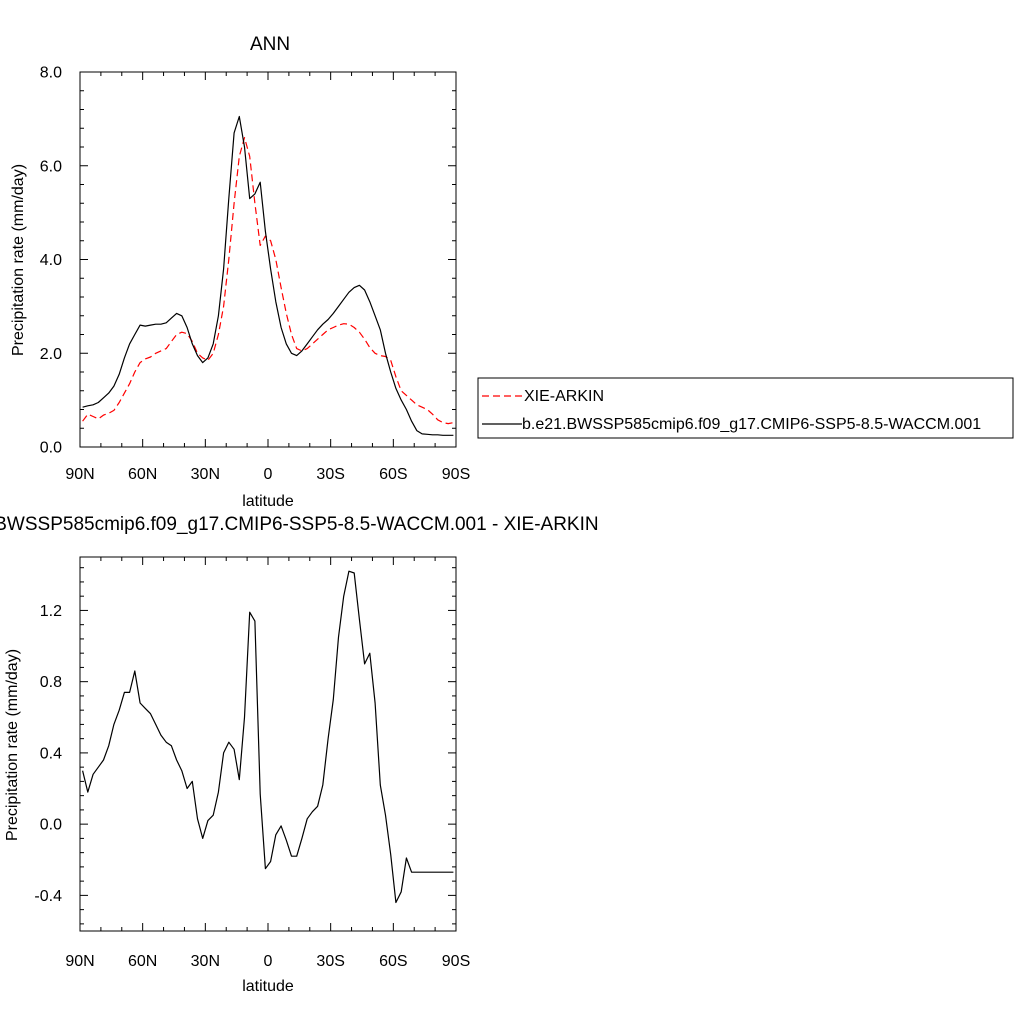 Image resolution: width=1024 pixels, height=1024 pixels. Describe the element at coordinates (268, 501) in the screenshot. I see `panel-top-xlabel: latitude` at that location.